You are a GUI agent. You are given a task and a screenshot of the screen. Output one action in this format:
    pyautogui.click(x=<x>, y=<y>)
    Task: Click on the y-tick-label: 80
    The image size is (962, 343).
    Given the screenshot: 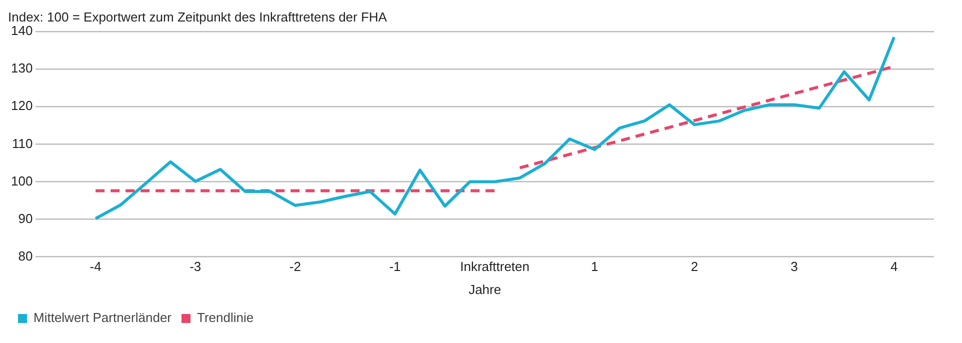 What is the action you would take?
    pyautogui.click(x=25, y=256)
    